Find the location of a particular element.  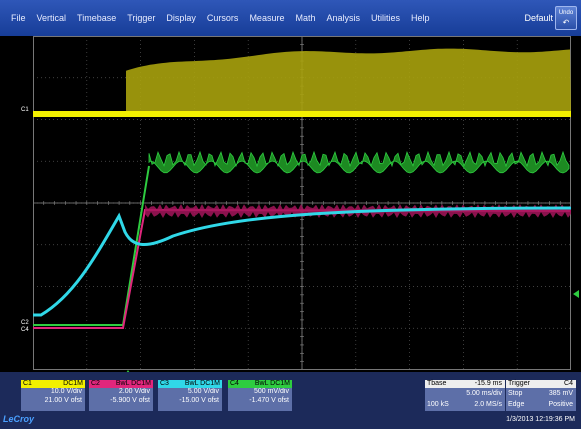

trigger-level: 385 mV is located at coordinates (560, 393).